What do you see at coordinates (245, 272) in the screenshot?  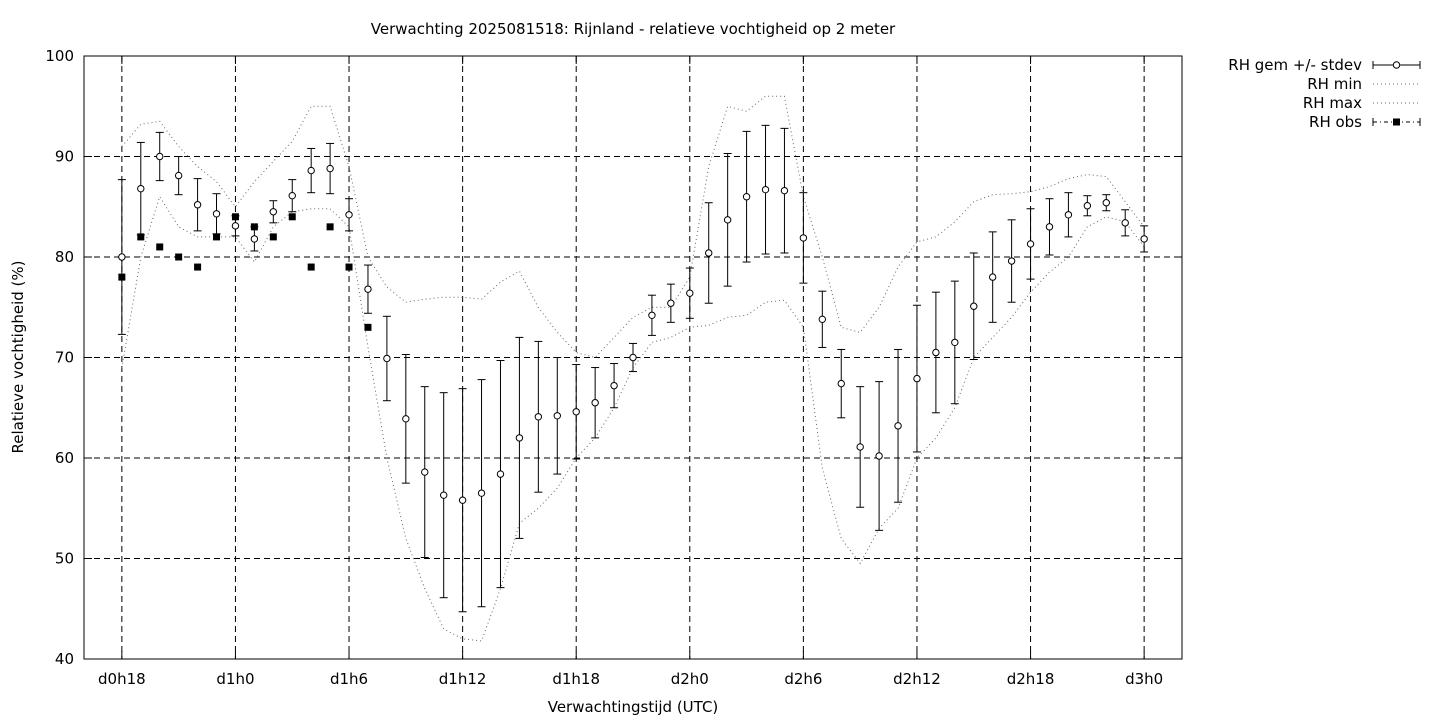 I see `rh-obs-series` at bounding box center [245, 272].